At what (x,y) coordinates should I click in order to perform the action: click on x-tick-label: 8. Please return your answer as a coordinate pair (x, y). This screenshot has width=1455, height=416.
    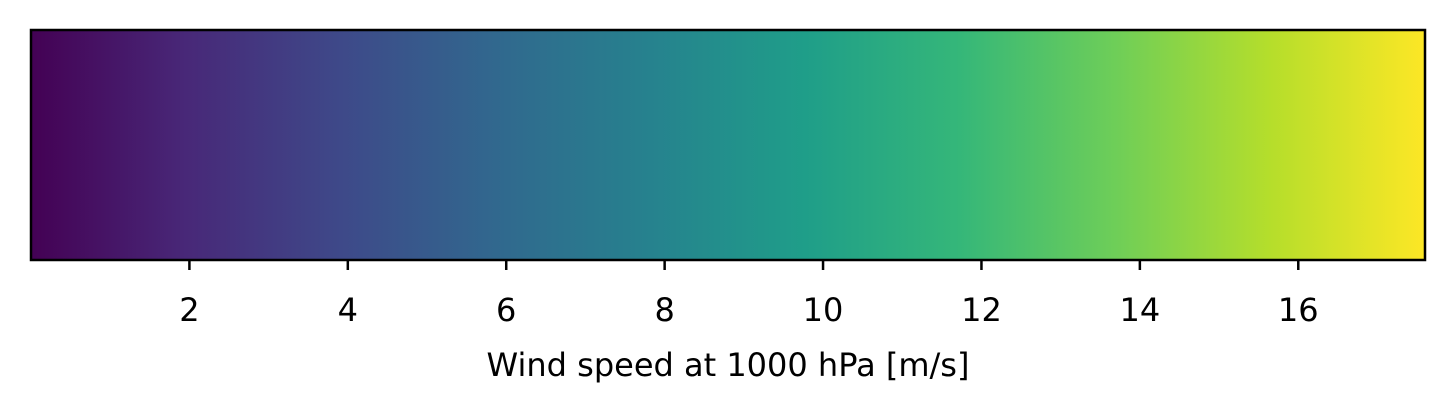
    Looking at the image, I should click on (664, 310).